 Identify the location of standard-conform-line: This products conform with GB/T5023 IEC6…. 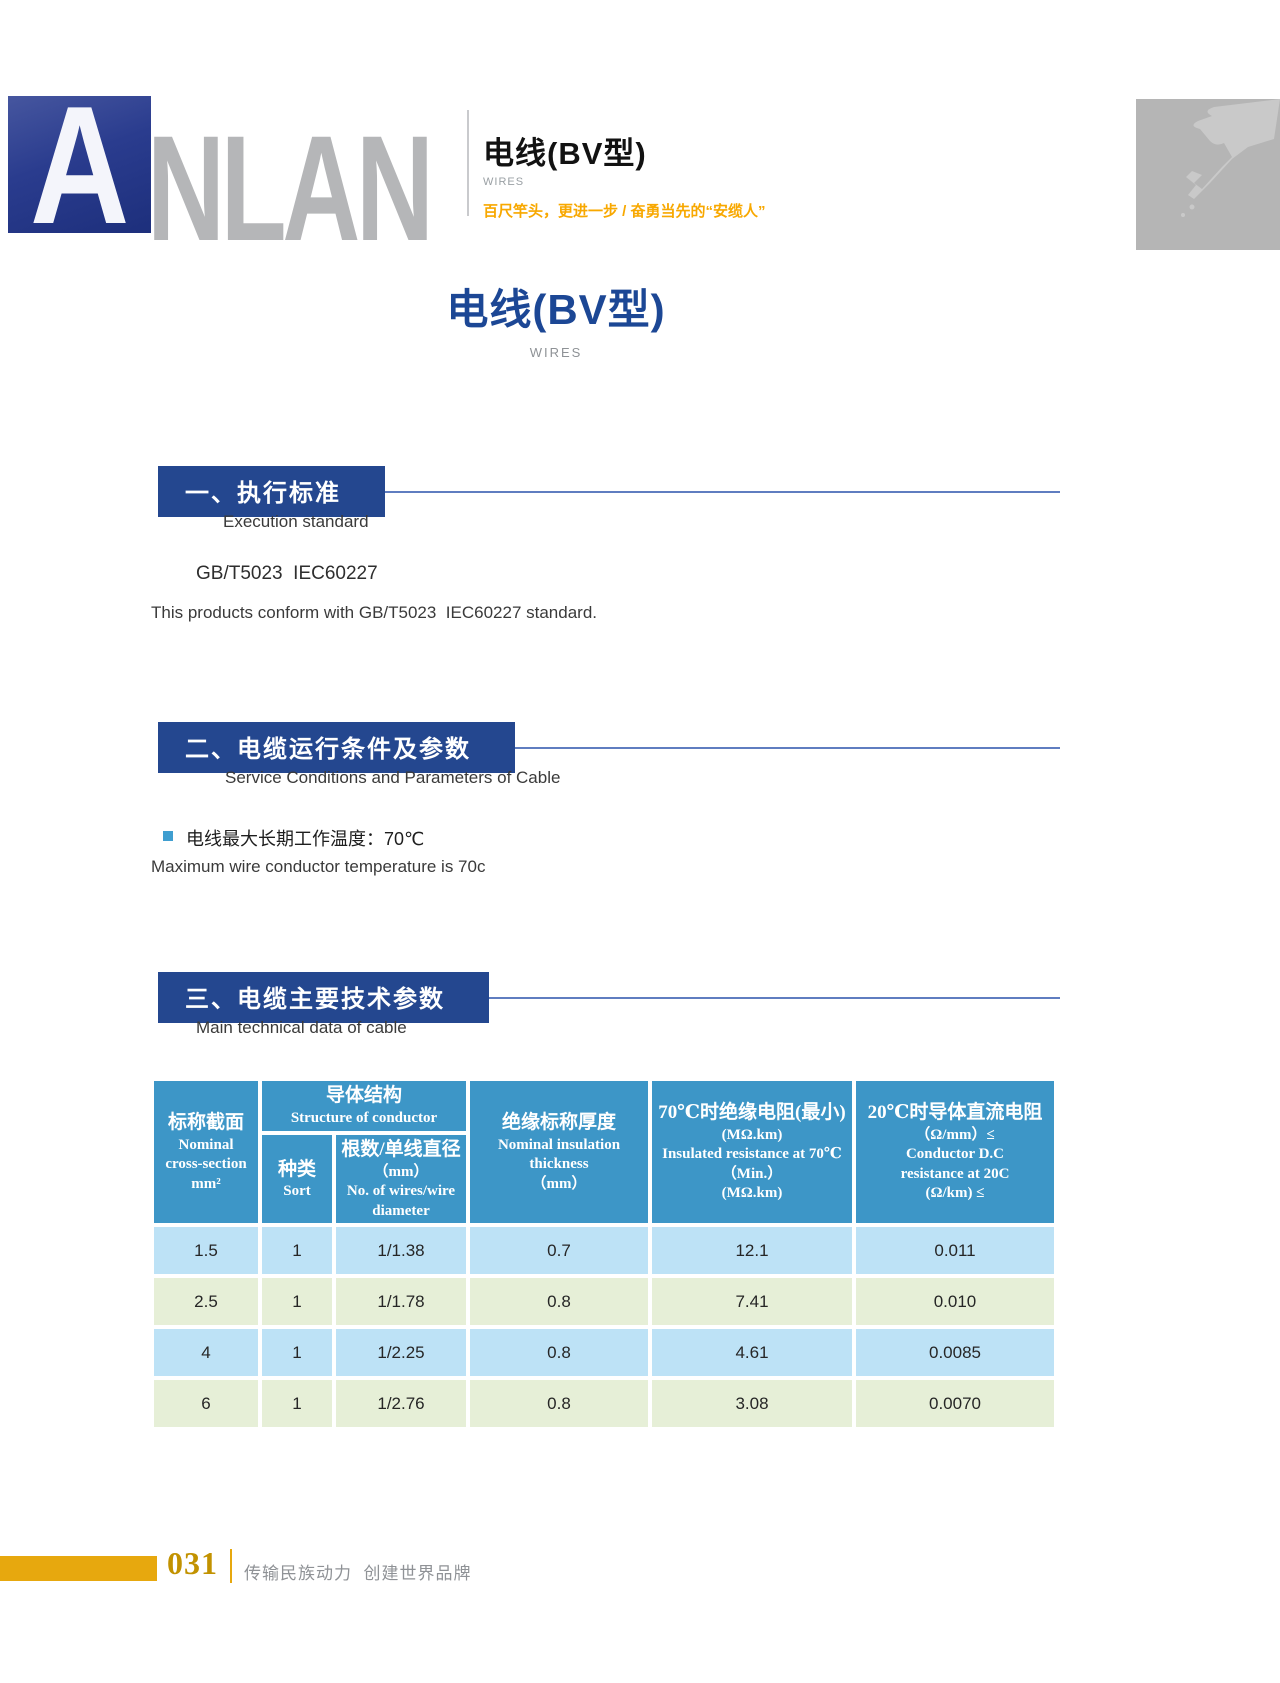
(374, 612).